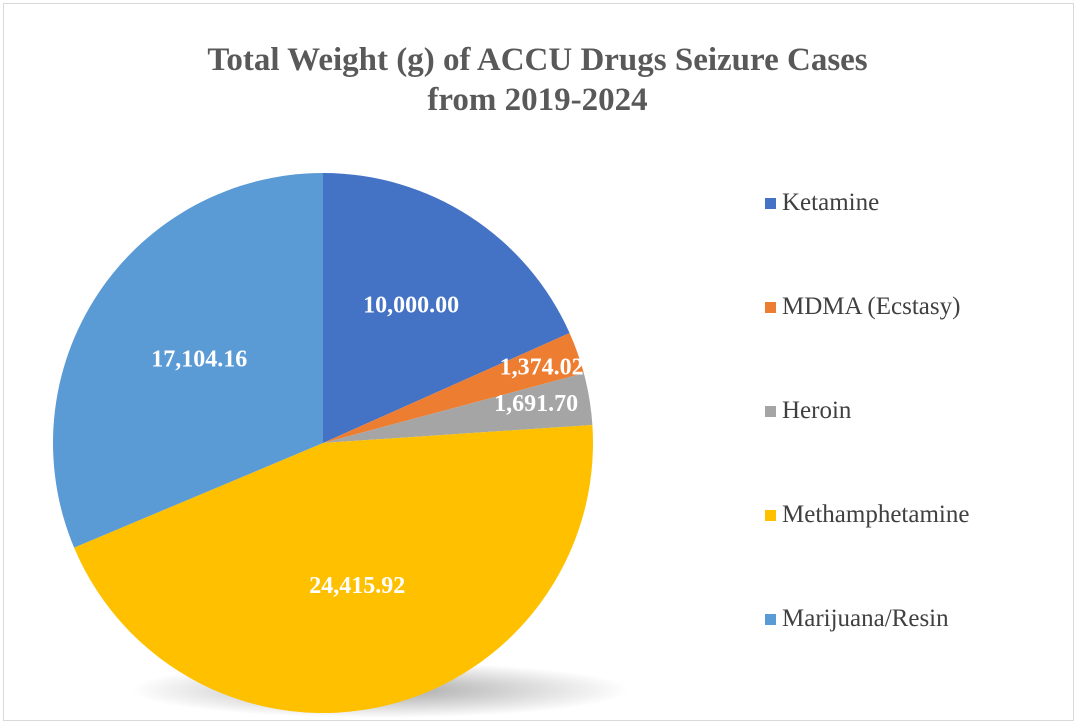  Describe the element at coordinates (817, 410) in the screenshot. I see `legend-label-heroin: Heroin` at that location.